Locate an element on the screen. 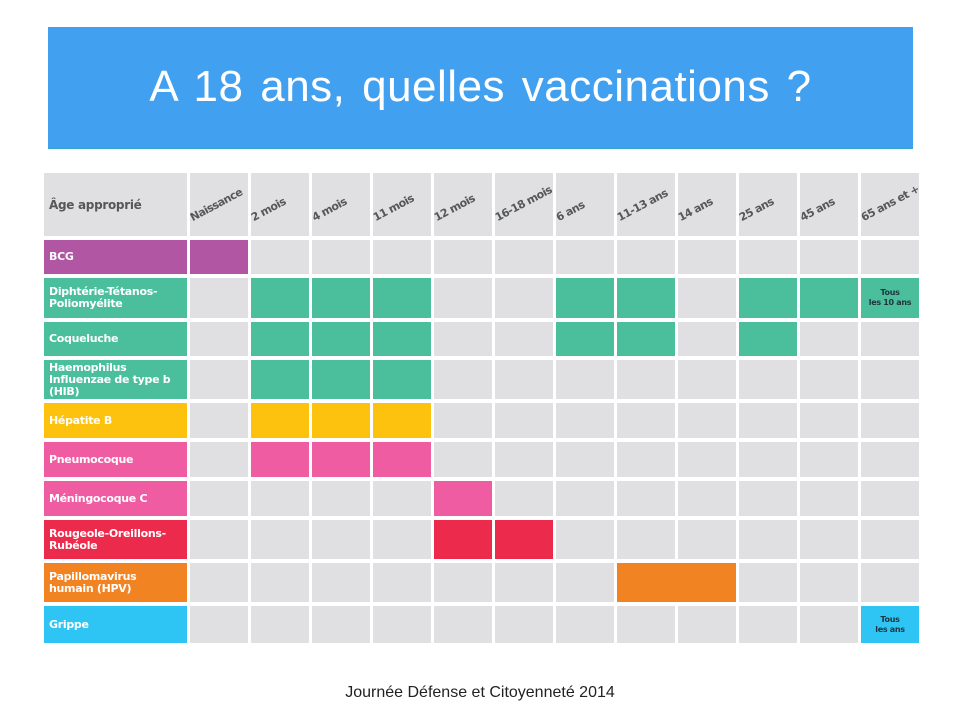 Image resolution: width=960 pixels, height=720 pixels. age-label: 6 ans is located at coordinates (571, 211).